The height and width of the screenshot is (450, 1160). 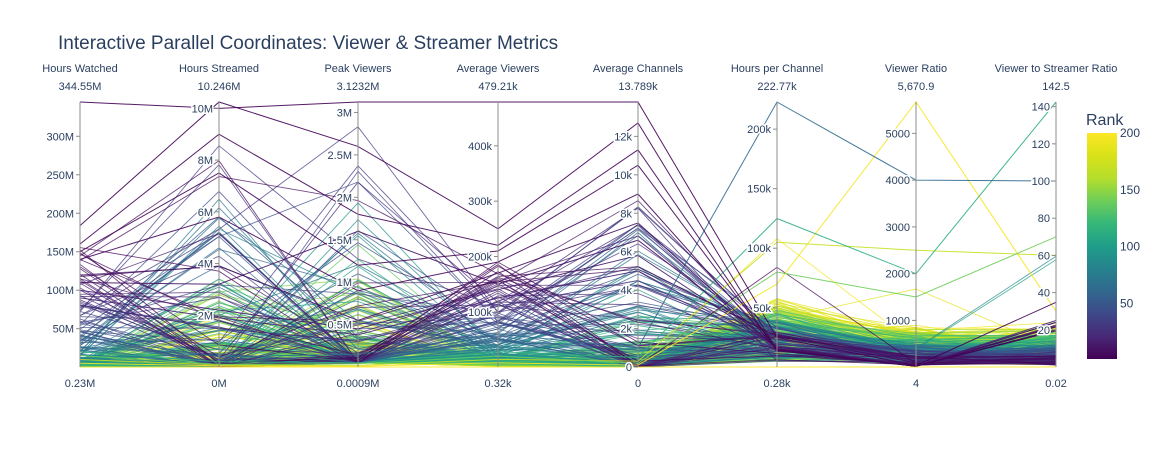 I want to click on axis-tick-label: 1M, so click(x=344, y=283).